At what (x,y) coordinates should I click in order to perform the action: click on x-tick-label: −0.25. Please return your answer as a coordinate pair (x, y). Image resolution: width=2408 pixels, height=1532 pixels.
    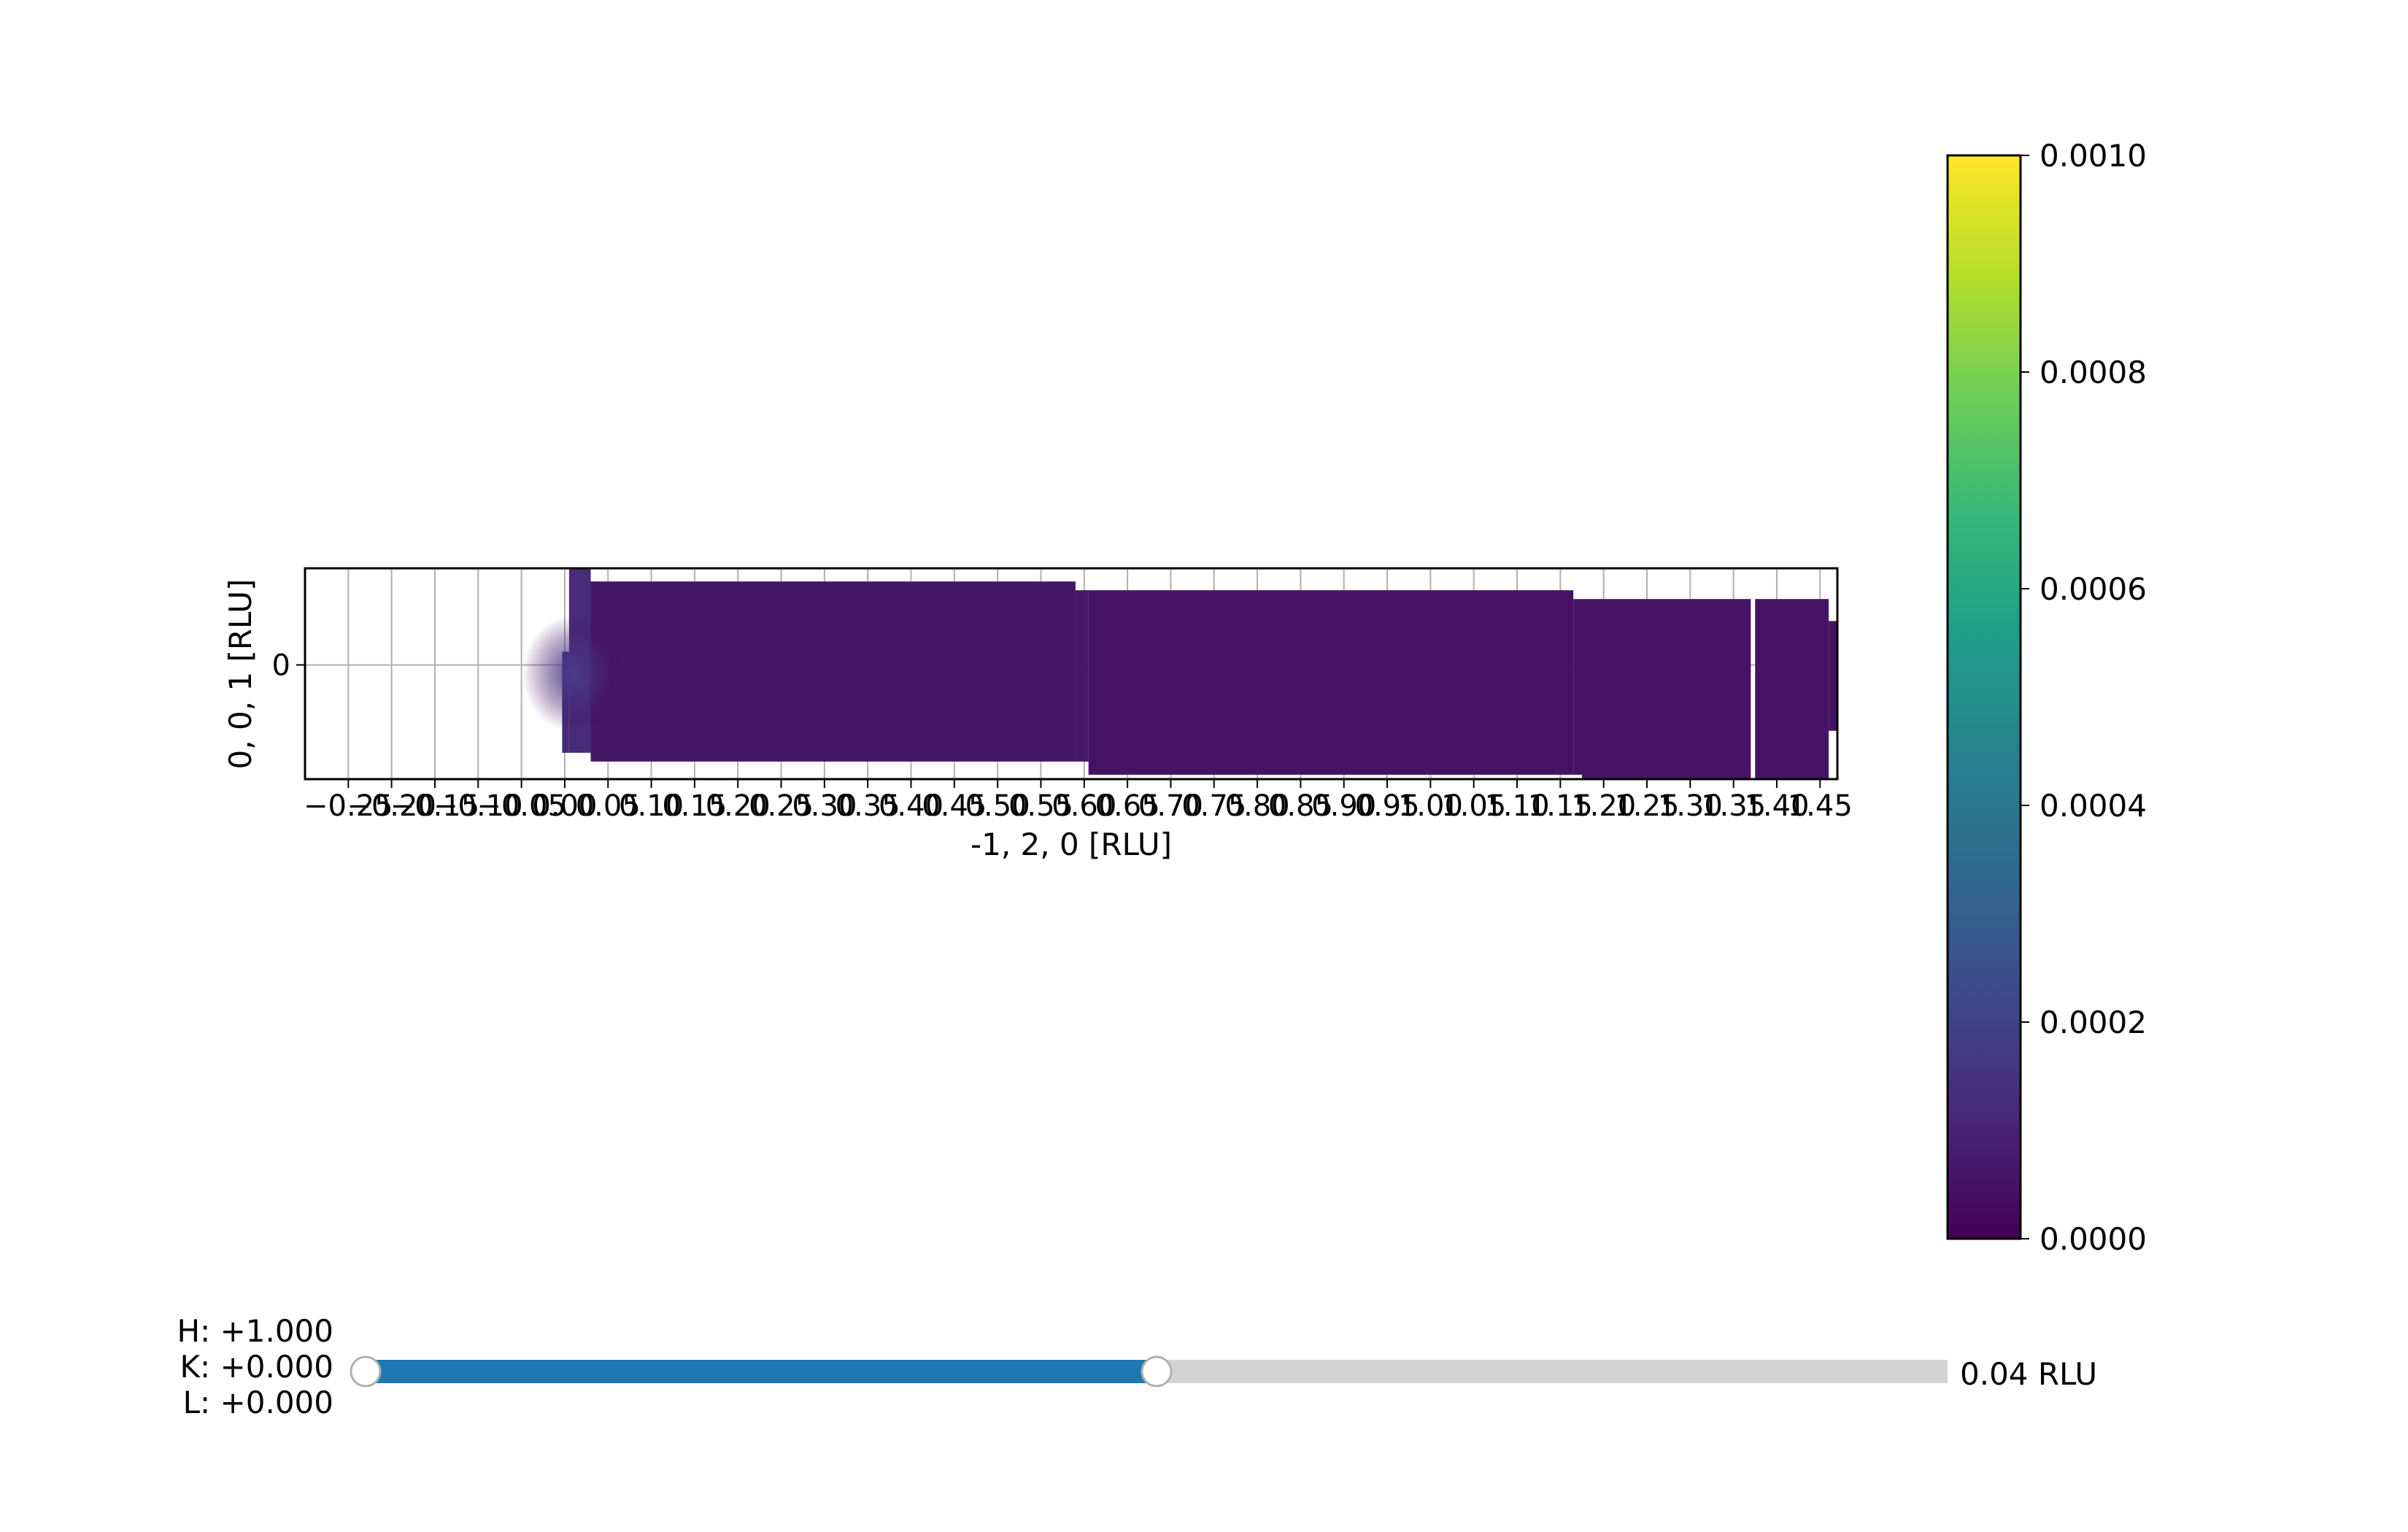
    Looking at the image, I should click on (348, 806).